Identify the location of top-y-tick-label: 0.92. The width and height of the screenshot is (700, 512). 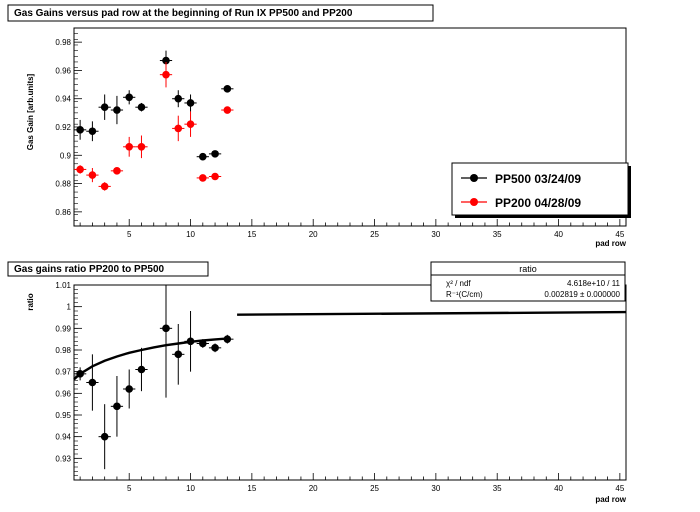
(63, 127).